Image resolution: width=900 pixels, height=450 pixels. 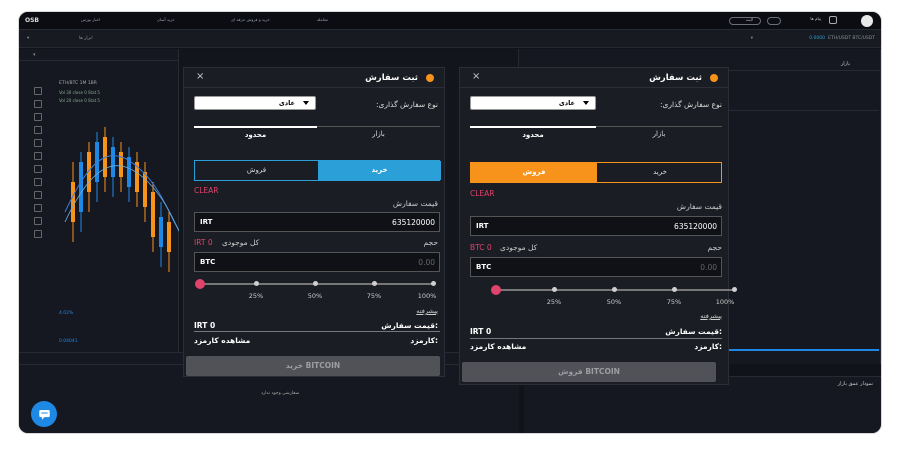 I want to click on order-mode-tabs: بازار محدود, so click(x=596, y=133).